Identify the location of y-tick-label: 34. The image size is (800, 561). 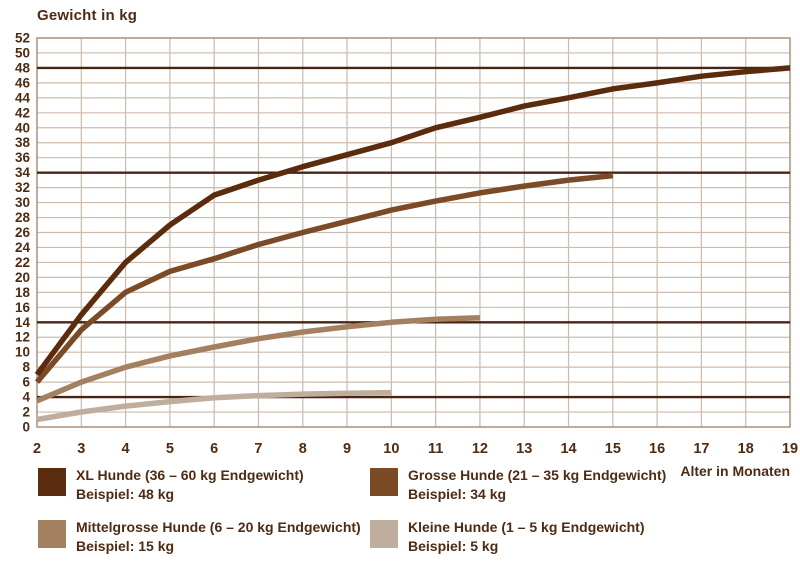
(23, 172).